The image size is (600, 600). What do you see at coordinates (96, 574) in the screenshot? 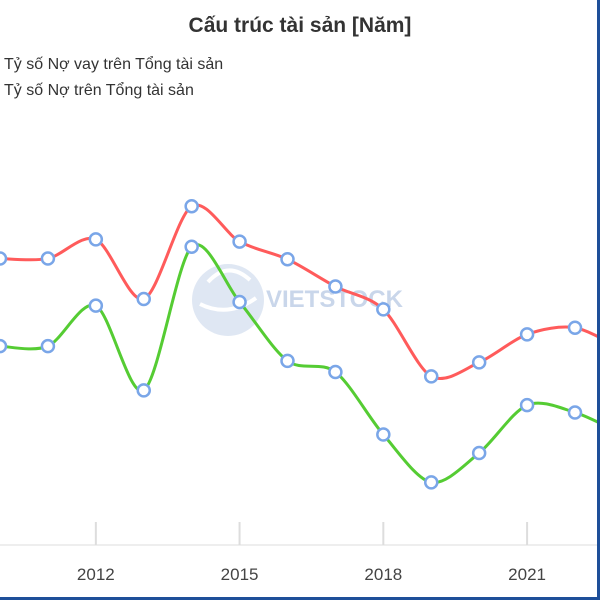
I see `x-tick-label: 2012` at bounding box center [96, 574].